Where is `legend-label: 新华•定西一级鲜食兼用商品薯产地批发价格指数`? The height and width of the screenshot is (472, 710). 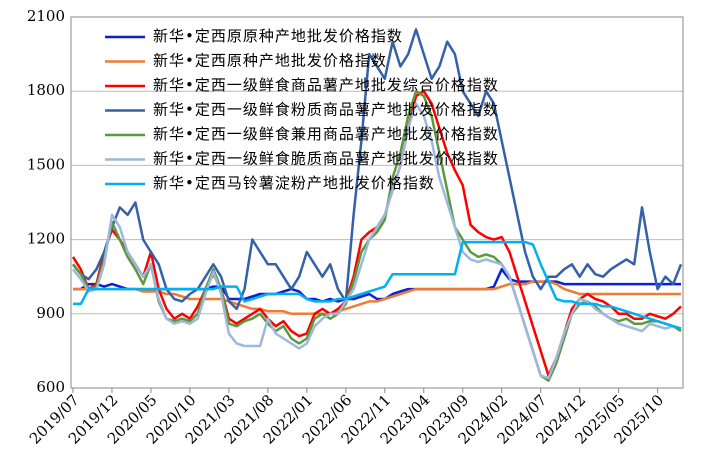
legend-label: 新华•定西一级鲜食兼用商品薯产地批发价格指数 is located at coordinates (326, 134).